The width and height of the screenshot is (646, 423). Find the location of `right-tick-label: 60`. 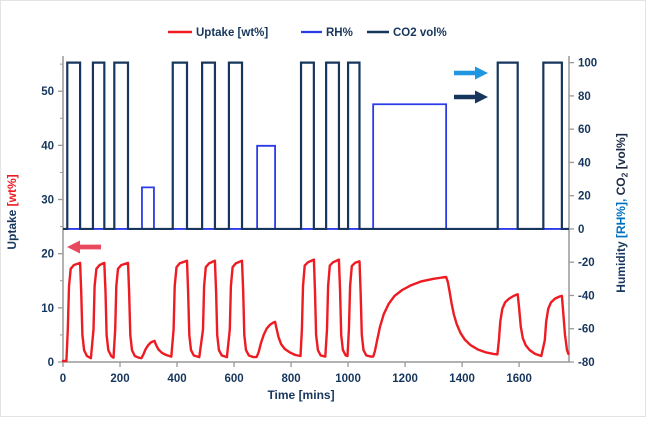

right-tick-label: 60 is located at coordinates (584, 130).